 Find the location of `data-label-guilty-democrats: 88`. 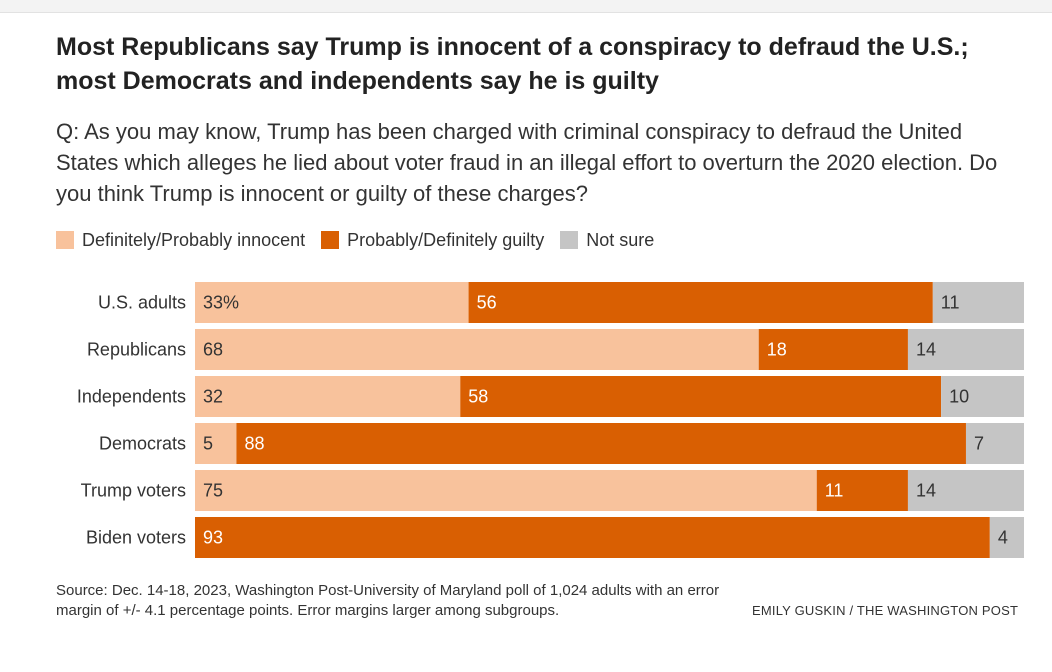

data-label-guilty-democrats: 88 is located at coordinates (254, 444).